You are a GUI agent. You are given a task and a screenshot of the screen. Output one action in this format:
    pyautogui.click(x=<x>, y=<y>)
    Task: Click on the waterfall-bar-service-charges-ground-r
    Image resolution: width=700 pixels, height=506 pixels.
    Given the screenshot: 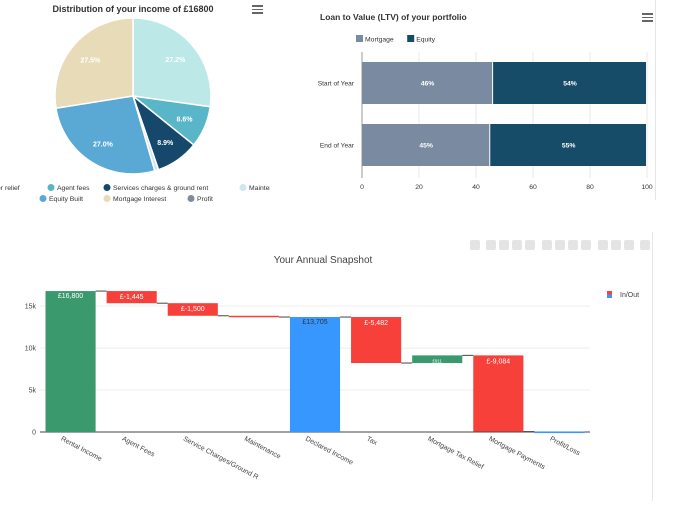 What is the action you would take?
    pyautogui.click(x=192, y=309)
    